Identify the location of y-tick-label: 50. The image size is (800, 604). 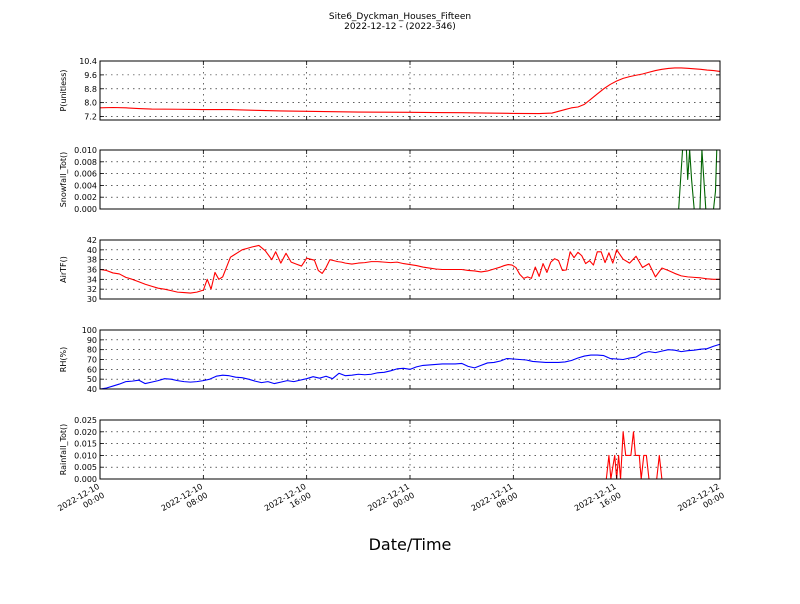
(92, 379).